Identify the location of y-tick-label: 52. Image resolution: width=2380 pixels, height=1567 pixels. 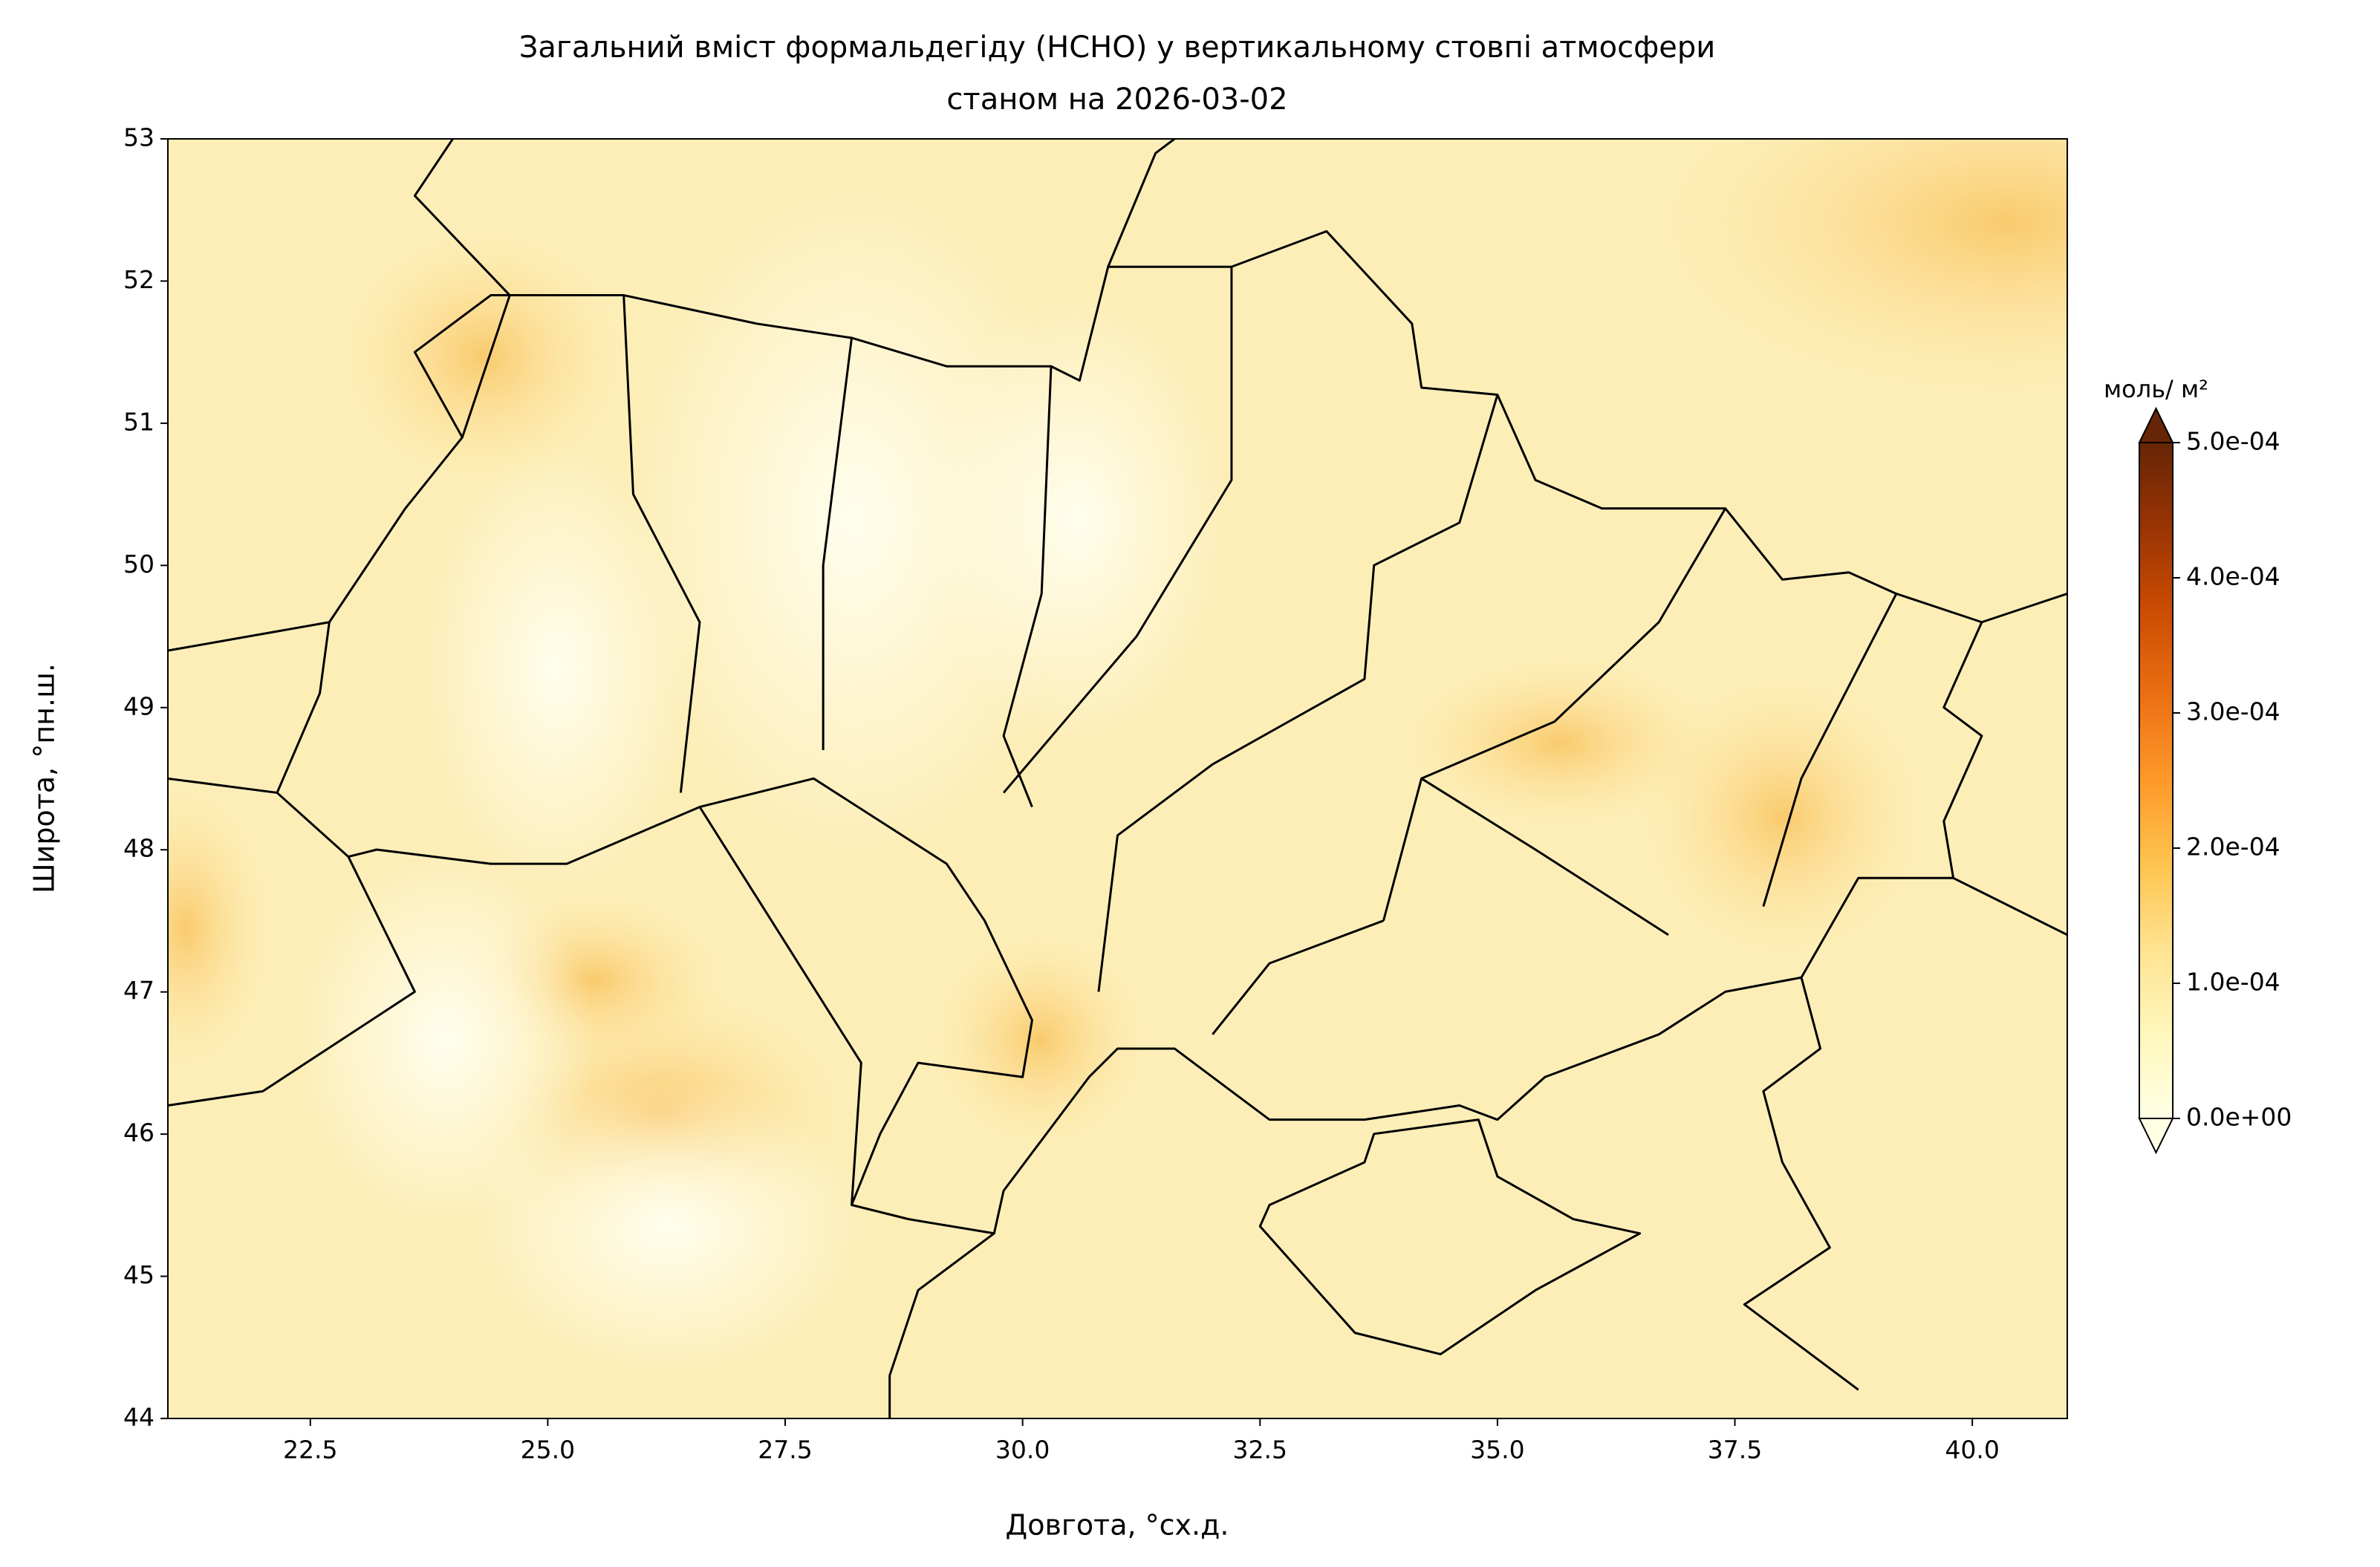
(139, 279).